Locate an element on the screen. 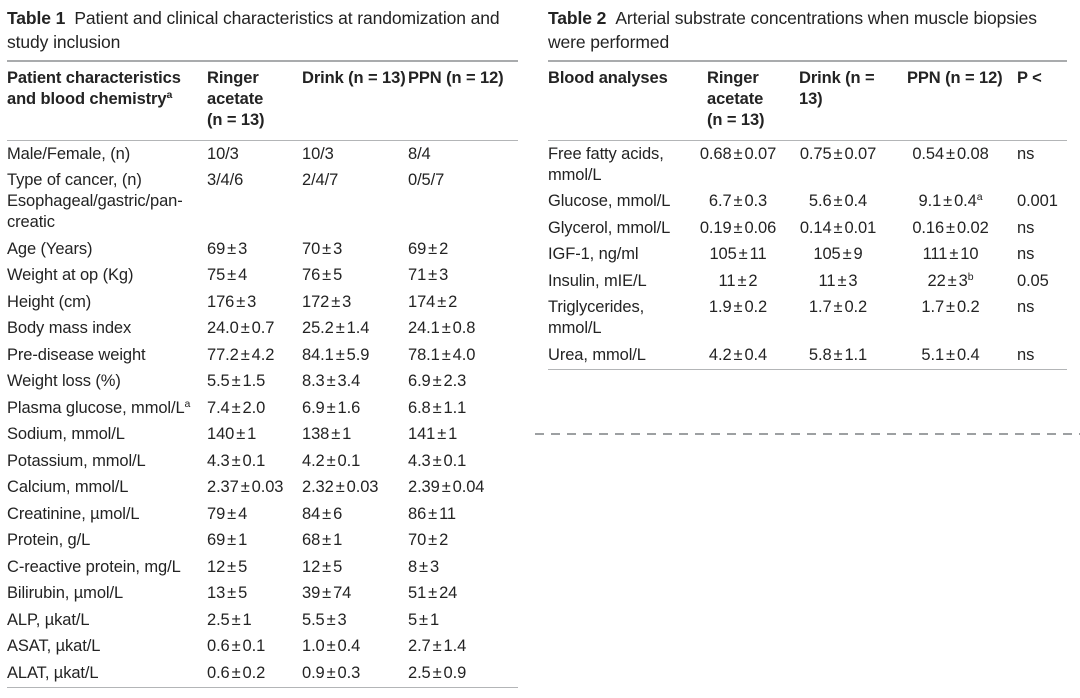  cell: 70 ± 2 is located at coordinates (428, 540).